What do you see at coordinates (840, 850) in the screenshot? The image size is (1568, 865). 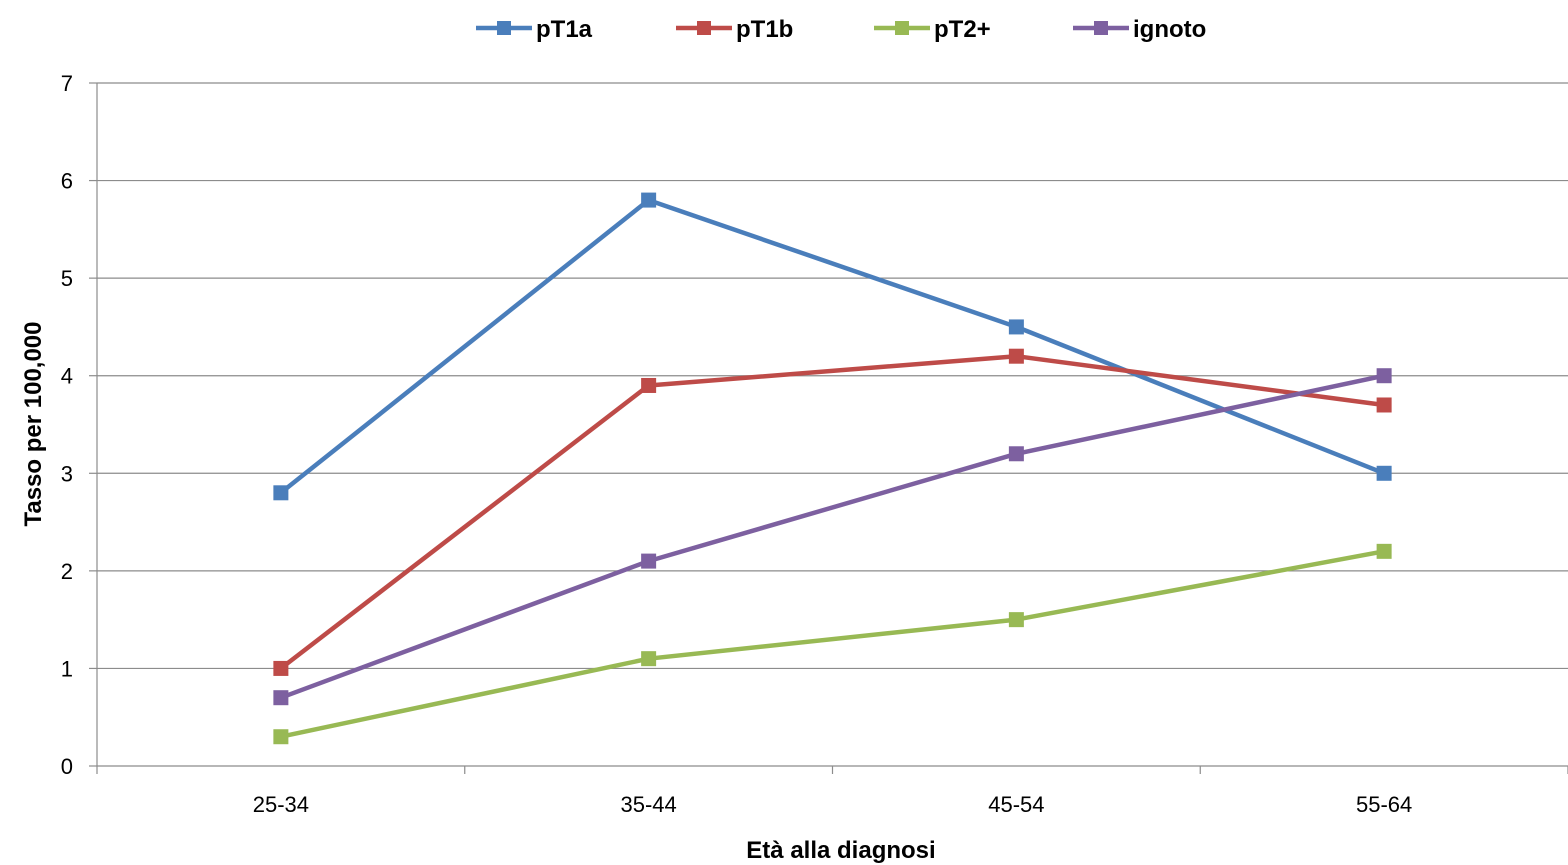 I see `x-axis-title: Età alla diagnosi` at bounding box center [840, 850].